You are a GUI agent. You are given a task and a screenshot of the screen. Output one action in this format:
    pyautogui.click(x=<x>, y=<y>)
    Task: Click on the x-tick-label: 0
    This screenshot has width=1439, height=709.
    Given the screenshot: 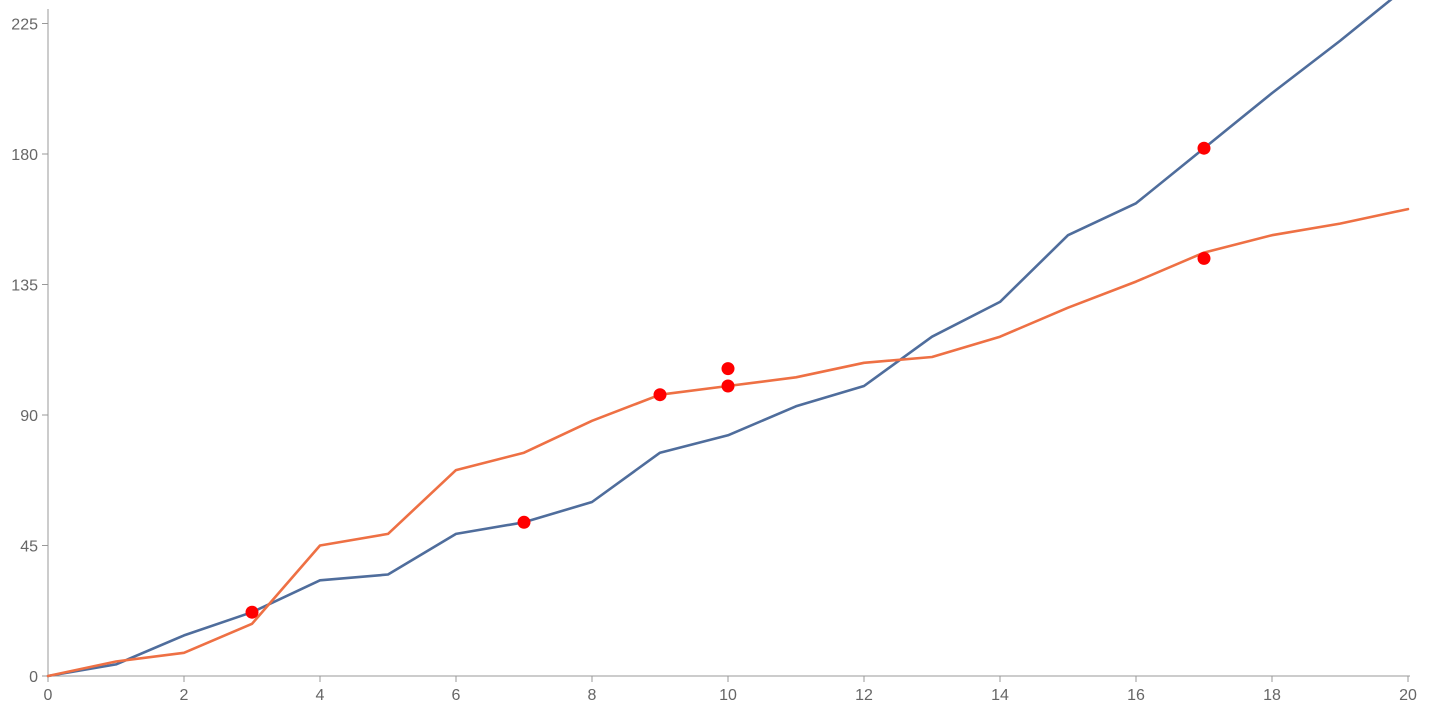 What is the action you would take?
    pyautogui.click(x=48, y=695)
    